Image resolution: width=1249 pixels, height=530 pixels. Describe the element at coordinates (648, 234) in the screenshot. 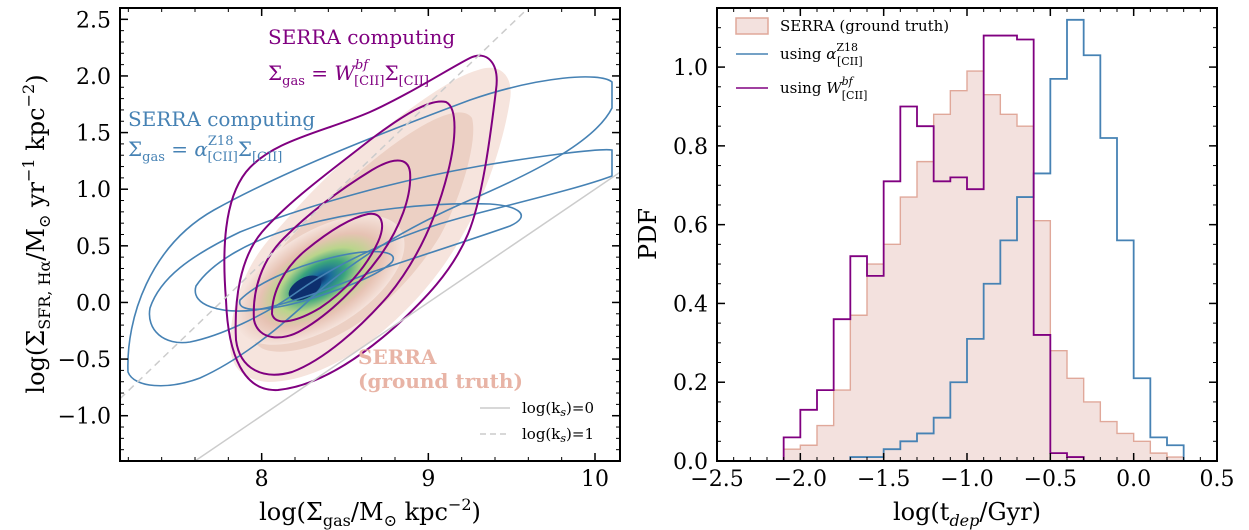

I see `right-ylabel: PDF` at that location.